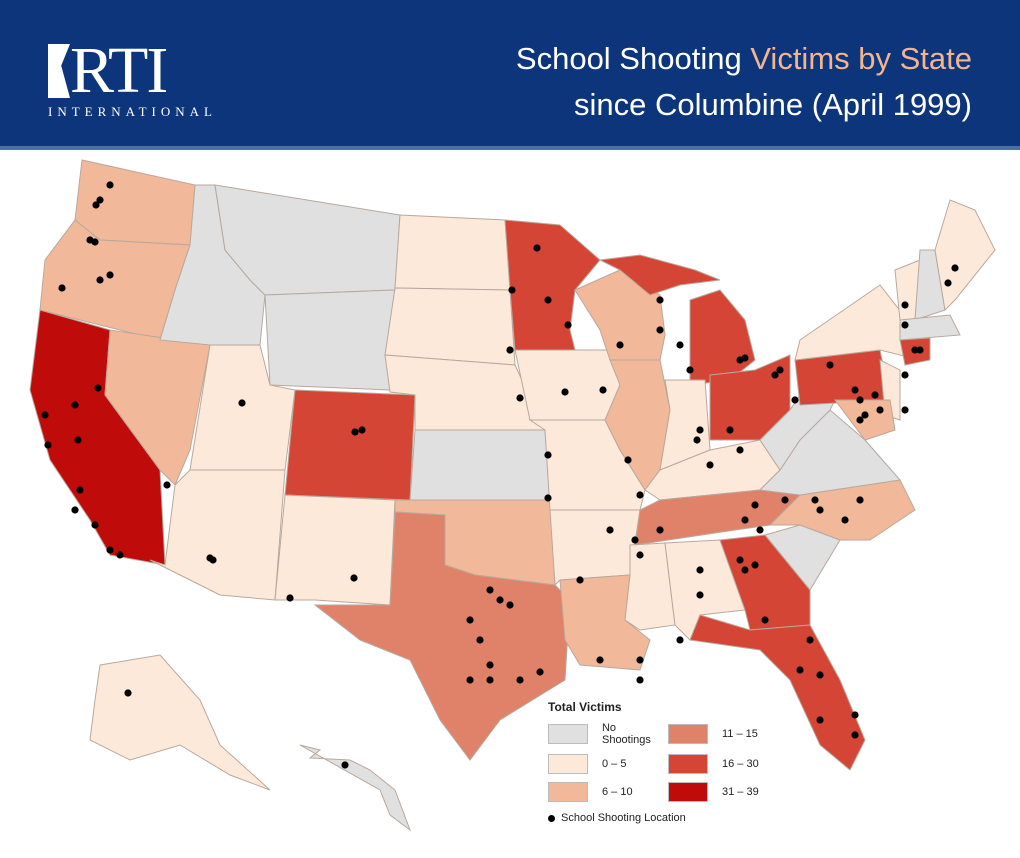  Describe the element at coordinates (585, 707) in the screenshot. I see `legend-title: Total Victims` at that location.